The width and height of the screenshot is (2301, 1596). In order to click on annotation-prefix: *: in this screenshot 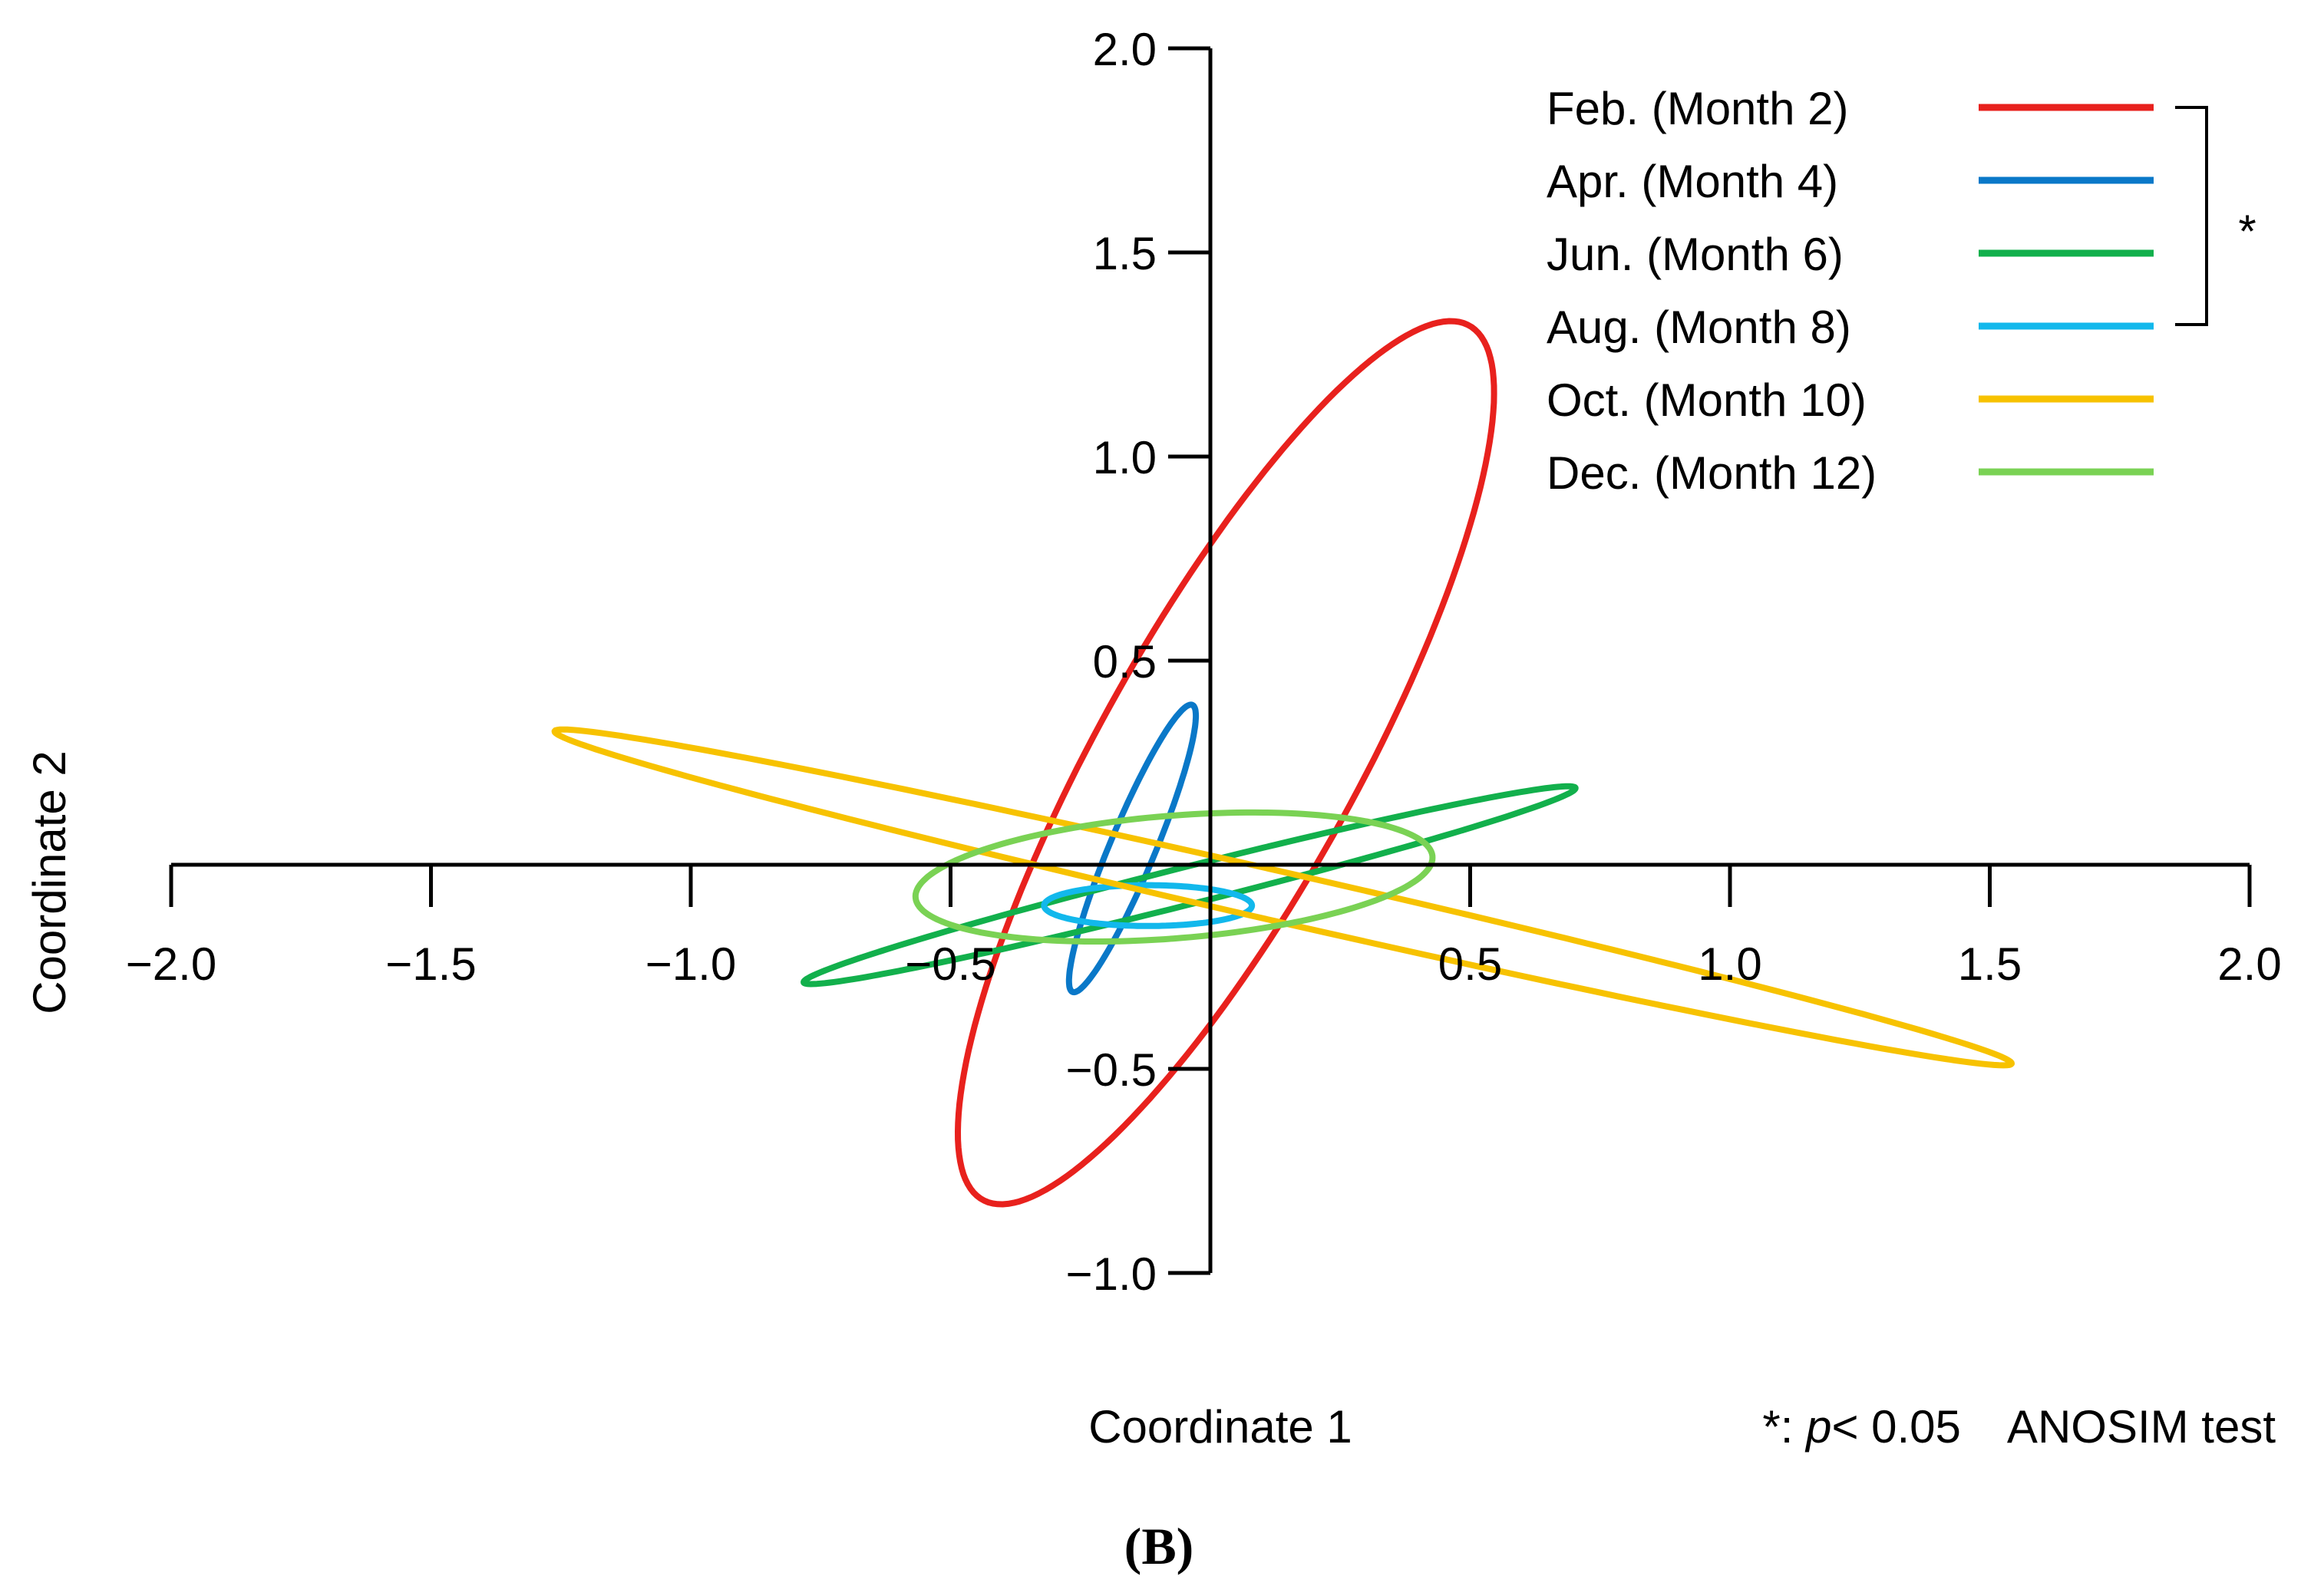, I will do `click(1784, 1427)`.